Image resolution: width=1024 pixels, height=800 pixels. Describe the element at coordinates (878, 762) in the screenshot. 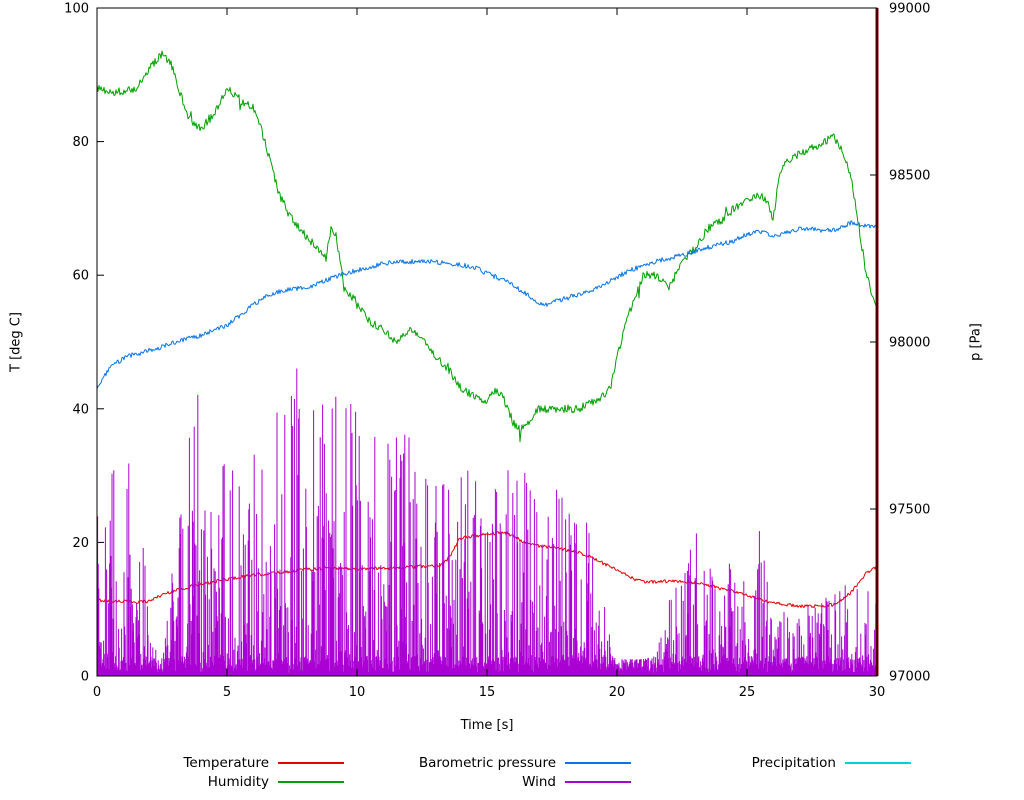

I see `legend-swatch-precipitation` at that location.